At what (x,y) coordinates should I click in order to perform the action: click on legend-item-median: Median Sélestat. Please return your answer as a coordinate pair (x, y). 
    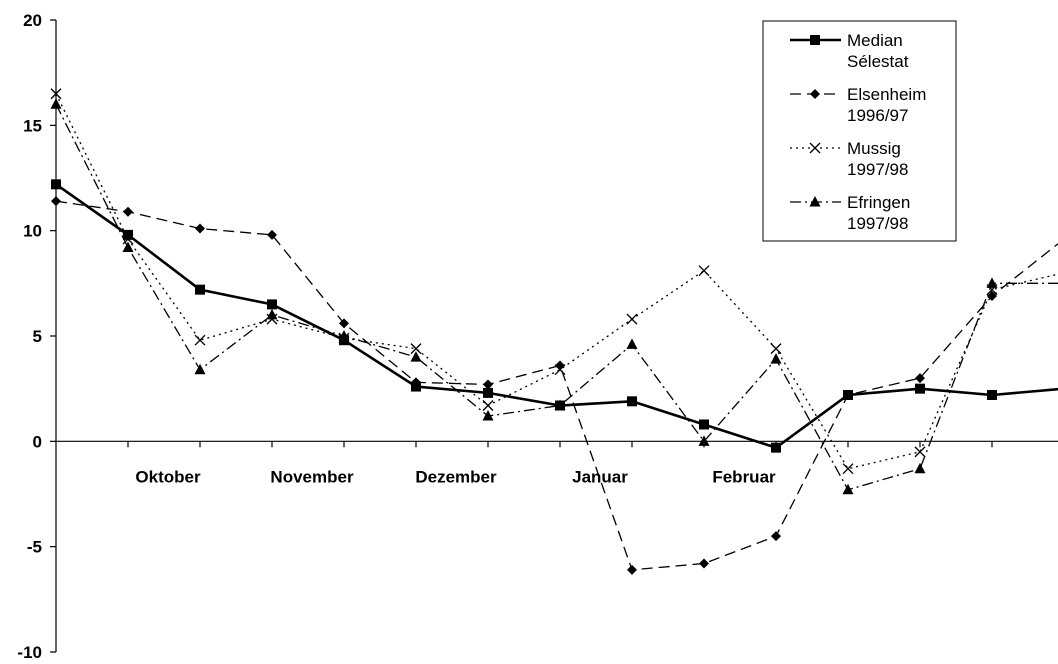
    Looking at the image, I should click on (849, 51).